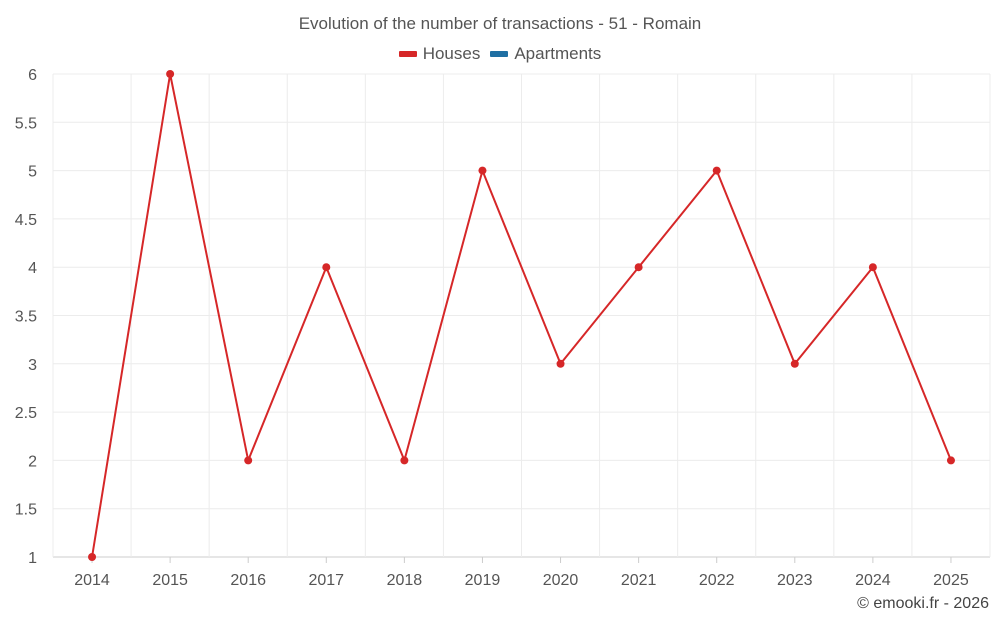 This screenshot has width=1000, height=625. I want to click on y-tick-label: 2, so click(32, 461).